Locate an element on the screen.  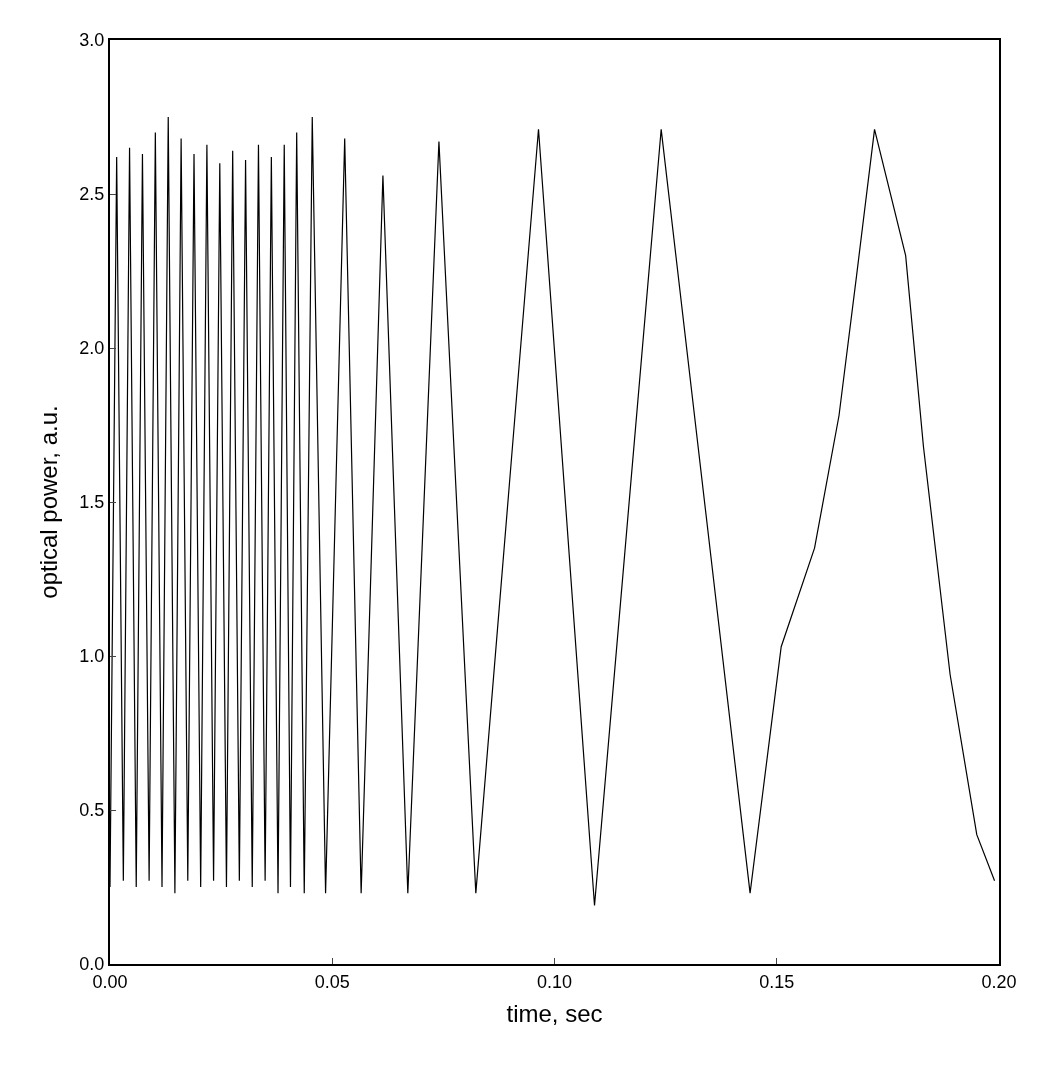
x-tick-label: 0.20 is located at coordinates (999, 981).